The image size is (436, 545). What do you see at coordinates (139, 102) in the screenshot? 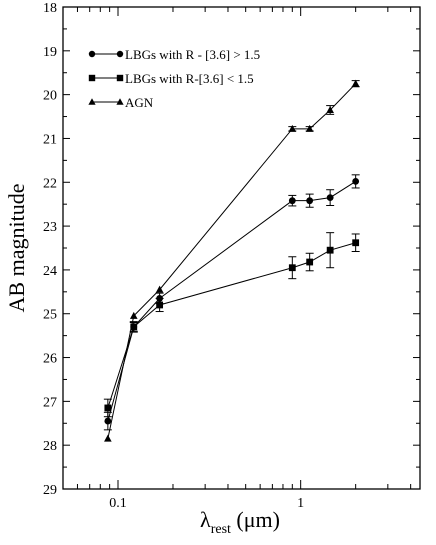
I see `legend-label: AGN` at bounding box center [139, 102].